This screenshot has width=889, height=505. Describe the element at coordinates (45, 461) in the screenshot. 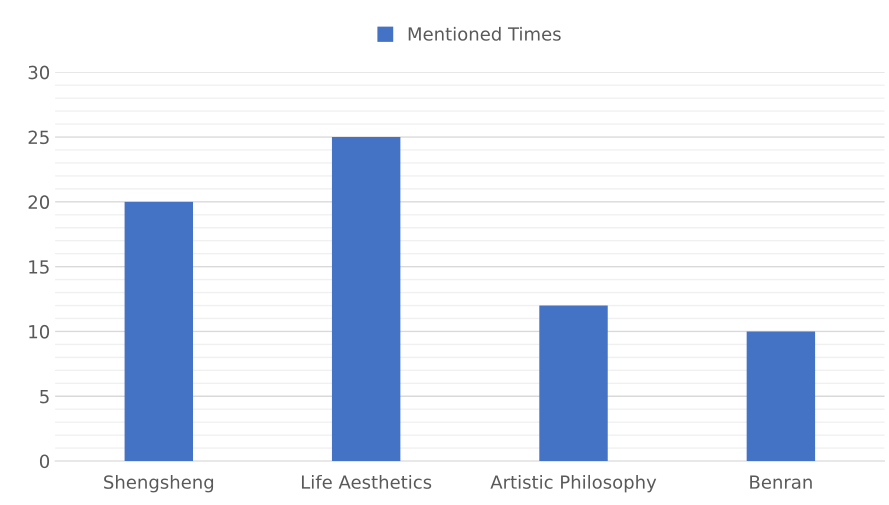

I see `y-tick-label: 0` at that location.